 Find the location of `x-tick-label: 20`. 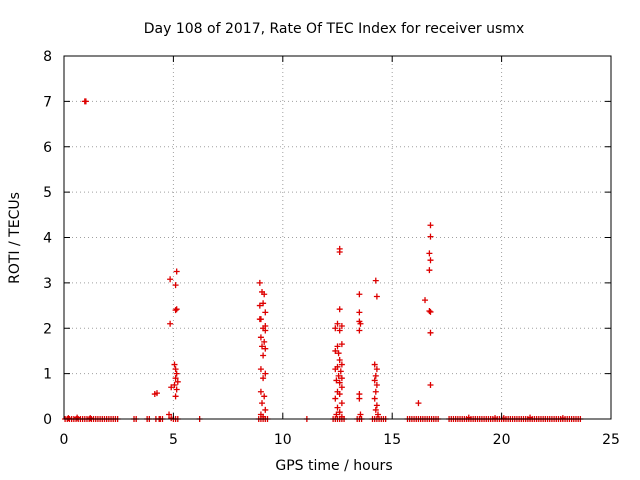

x-tick-label: 20 is located at coordinates (502, 440).